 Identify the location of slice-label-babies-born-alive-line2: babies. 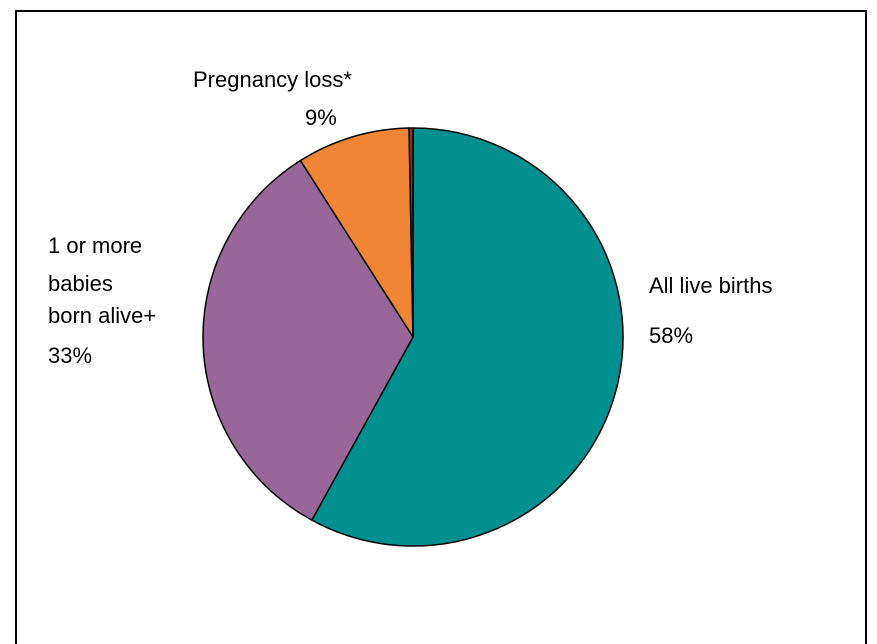
(80, 283).